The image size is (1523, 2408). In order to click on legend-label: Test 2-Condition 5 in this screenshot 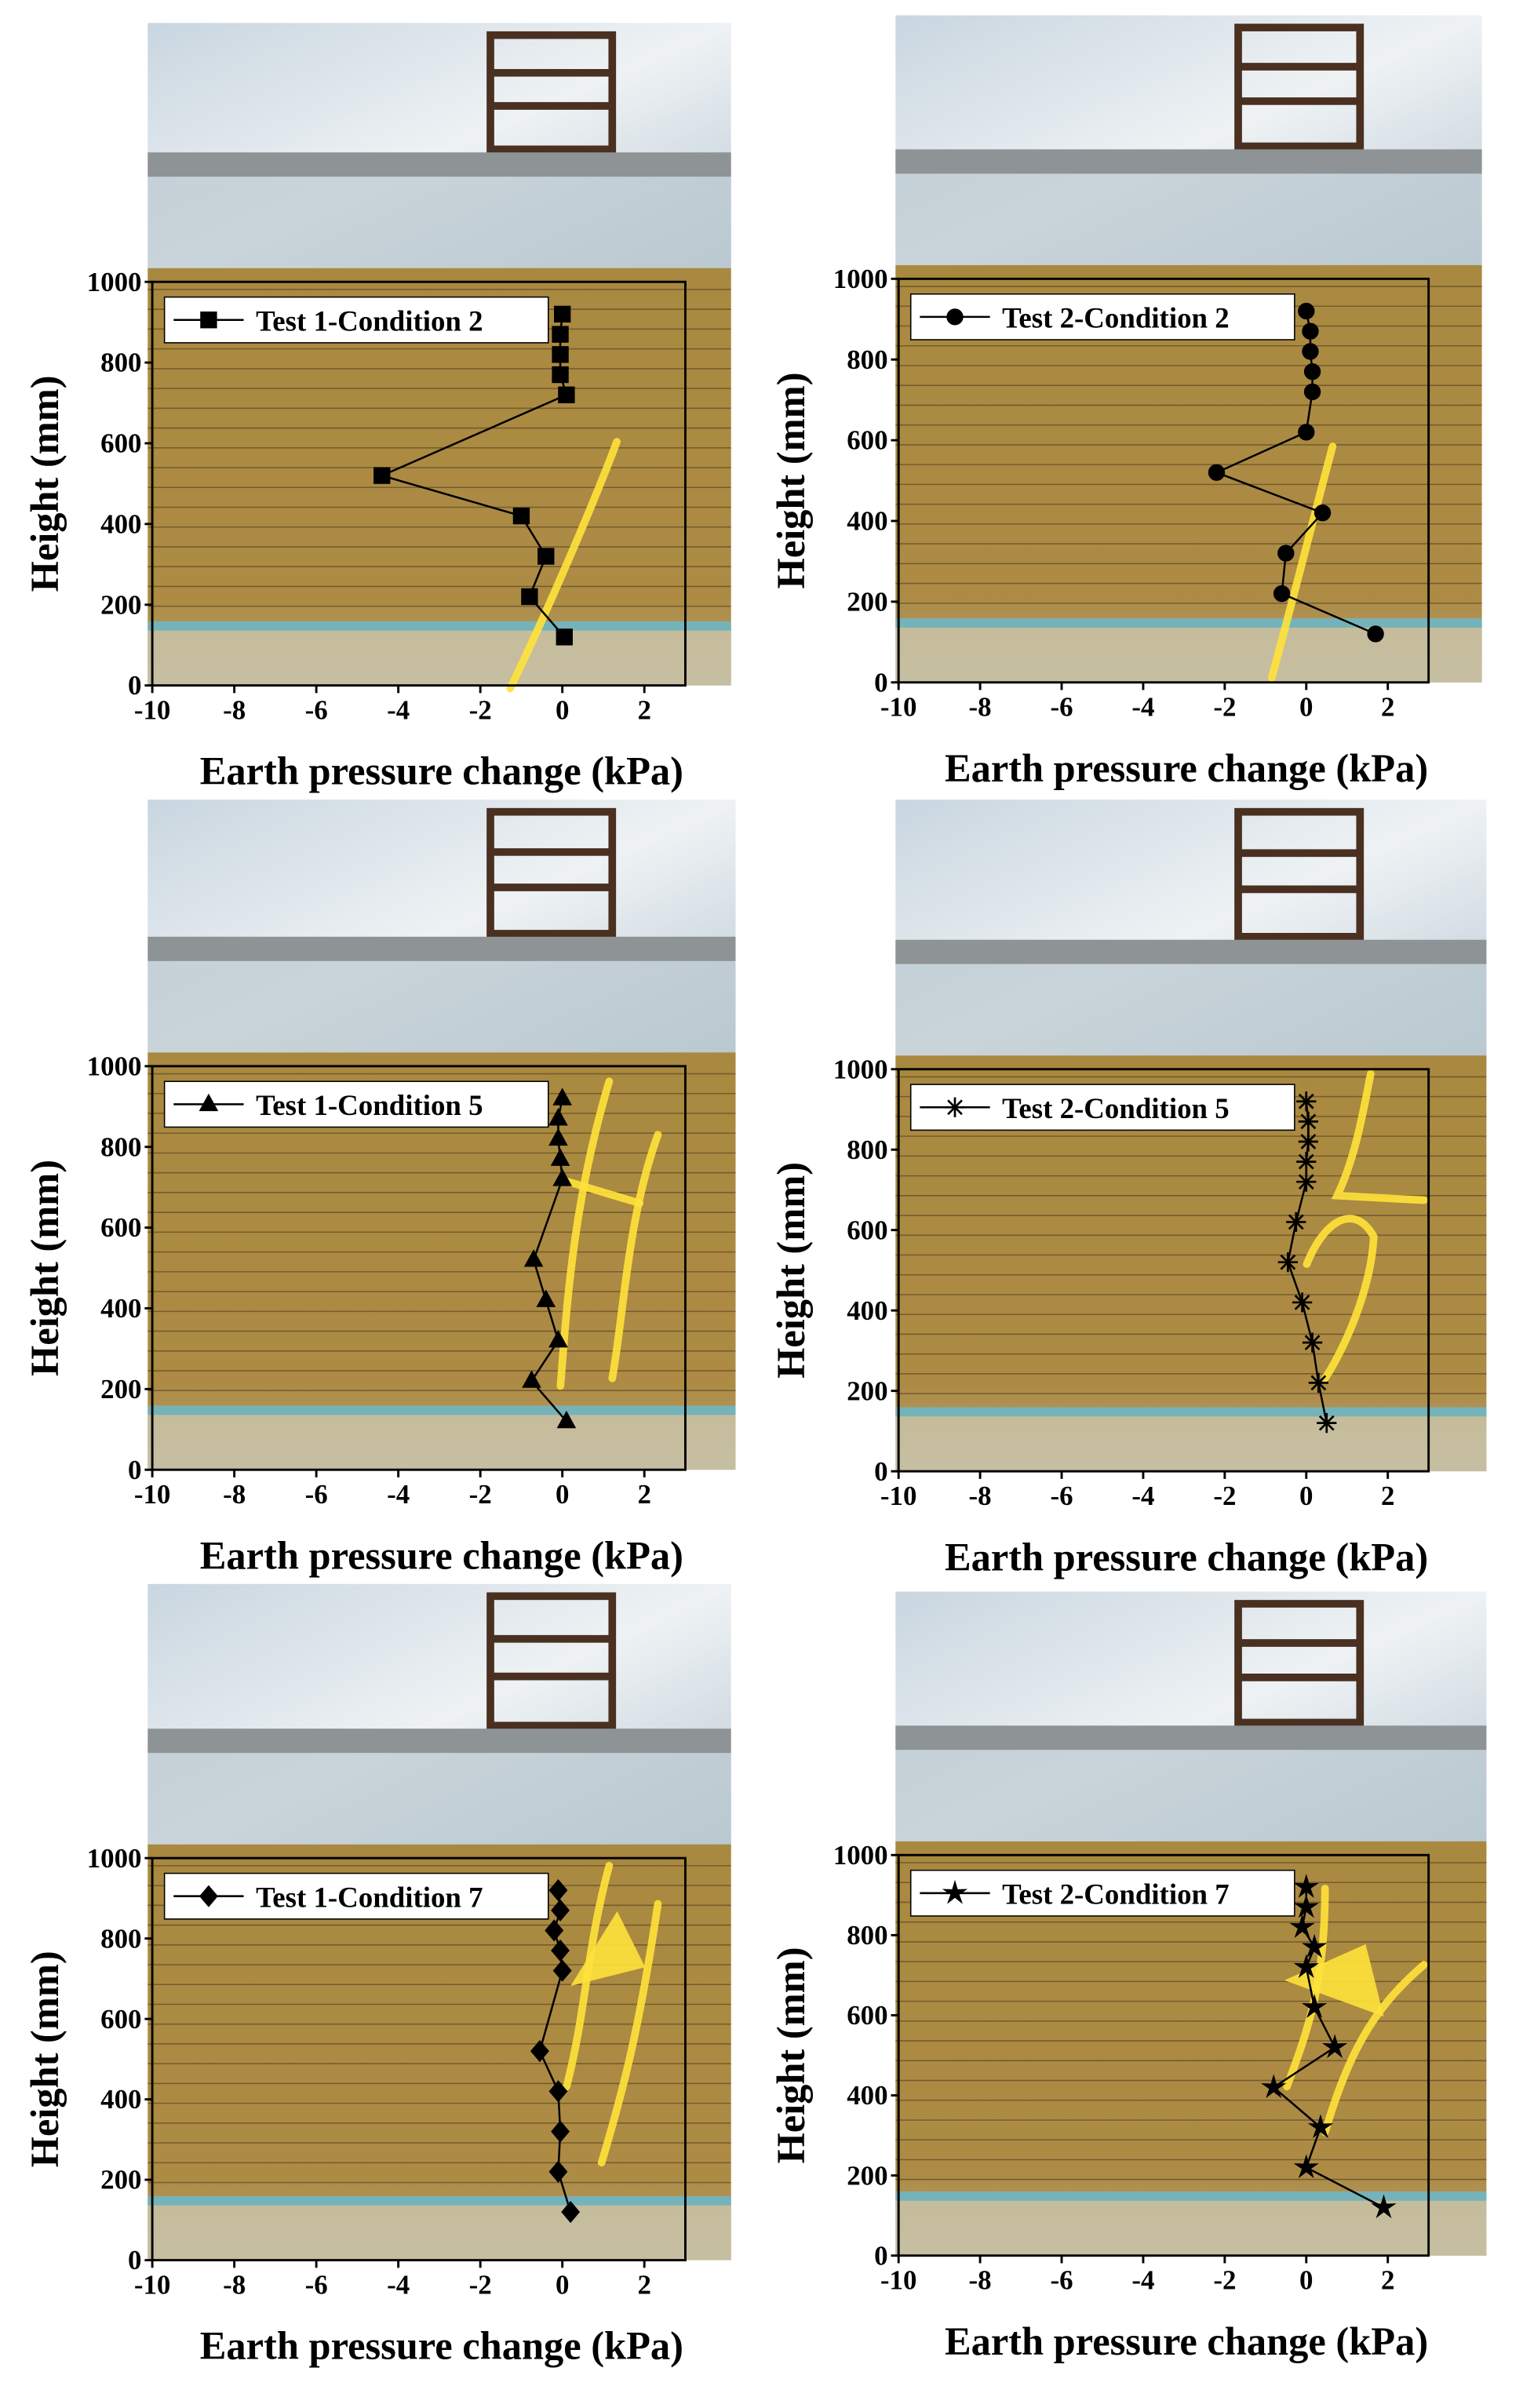, I will do `click(1115, 1108)`.